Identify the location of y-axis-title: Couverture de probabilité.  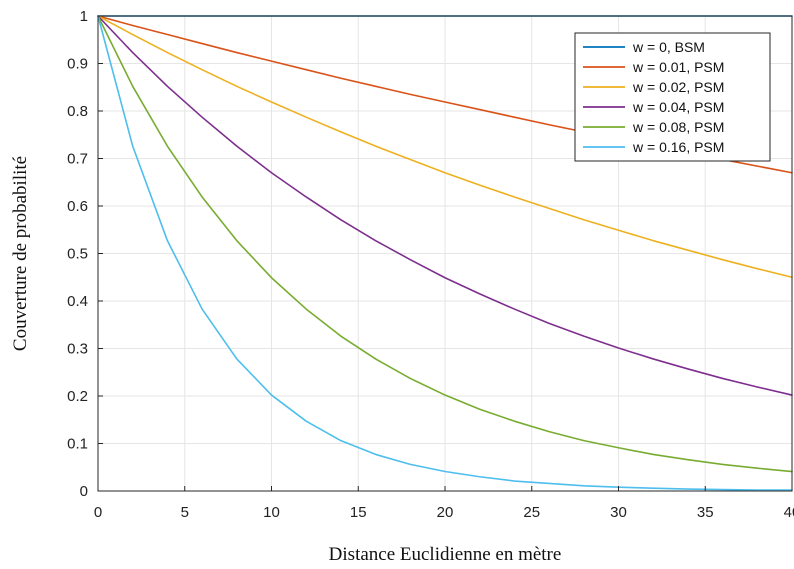
(20, 253).